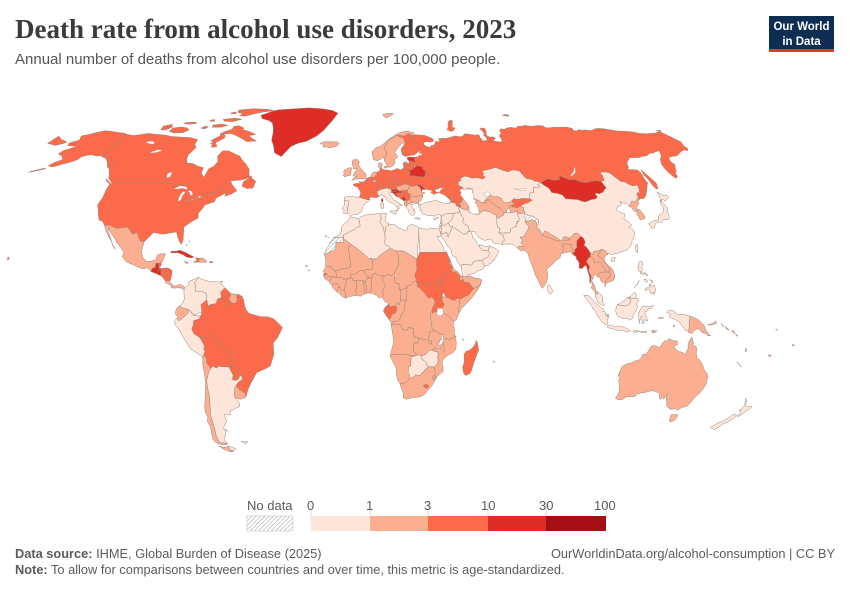  Describe the element at coordinates (488, 505) in the screenshot. I see `svg-text: 10` at that location.